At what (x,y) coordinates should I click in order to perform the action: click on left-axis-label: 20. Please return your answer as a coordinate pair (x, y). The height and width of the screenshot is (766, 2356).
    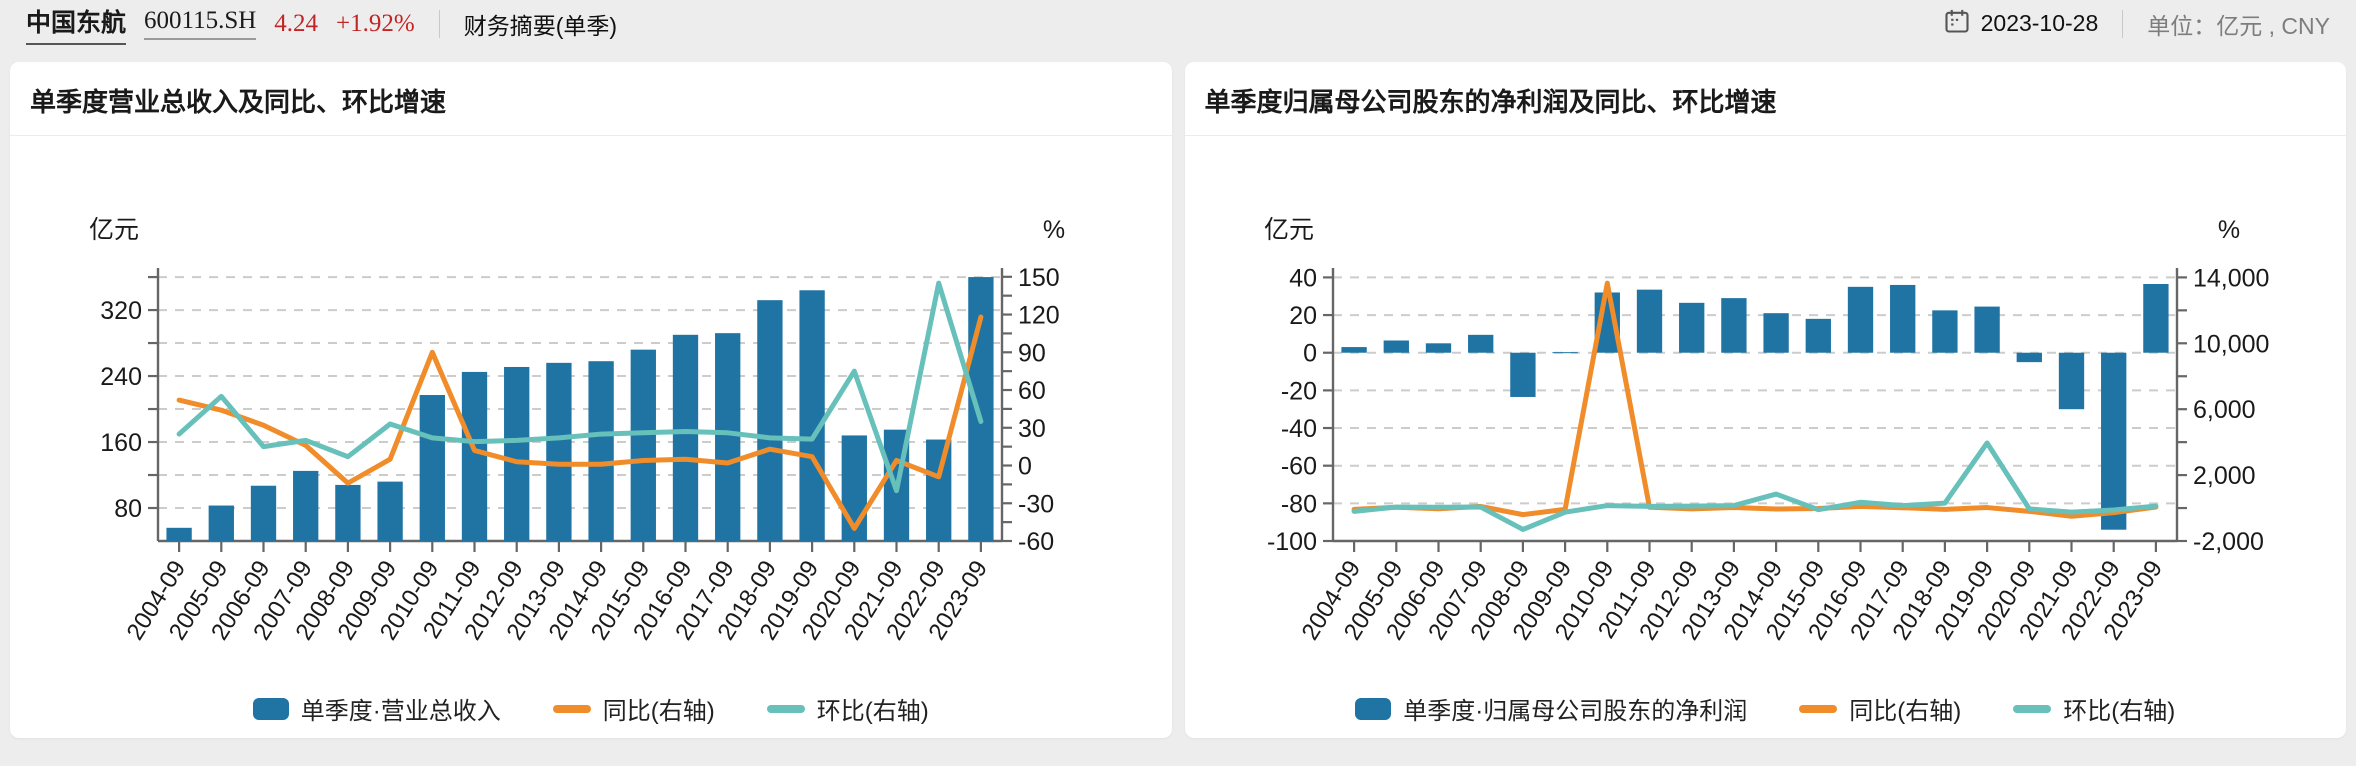
    Looking at the image, I should click on (1303, 316).